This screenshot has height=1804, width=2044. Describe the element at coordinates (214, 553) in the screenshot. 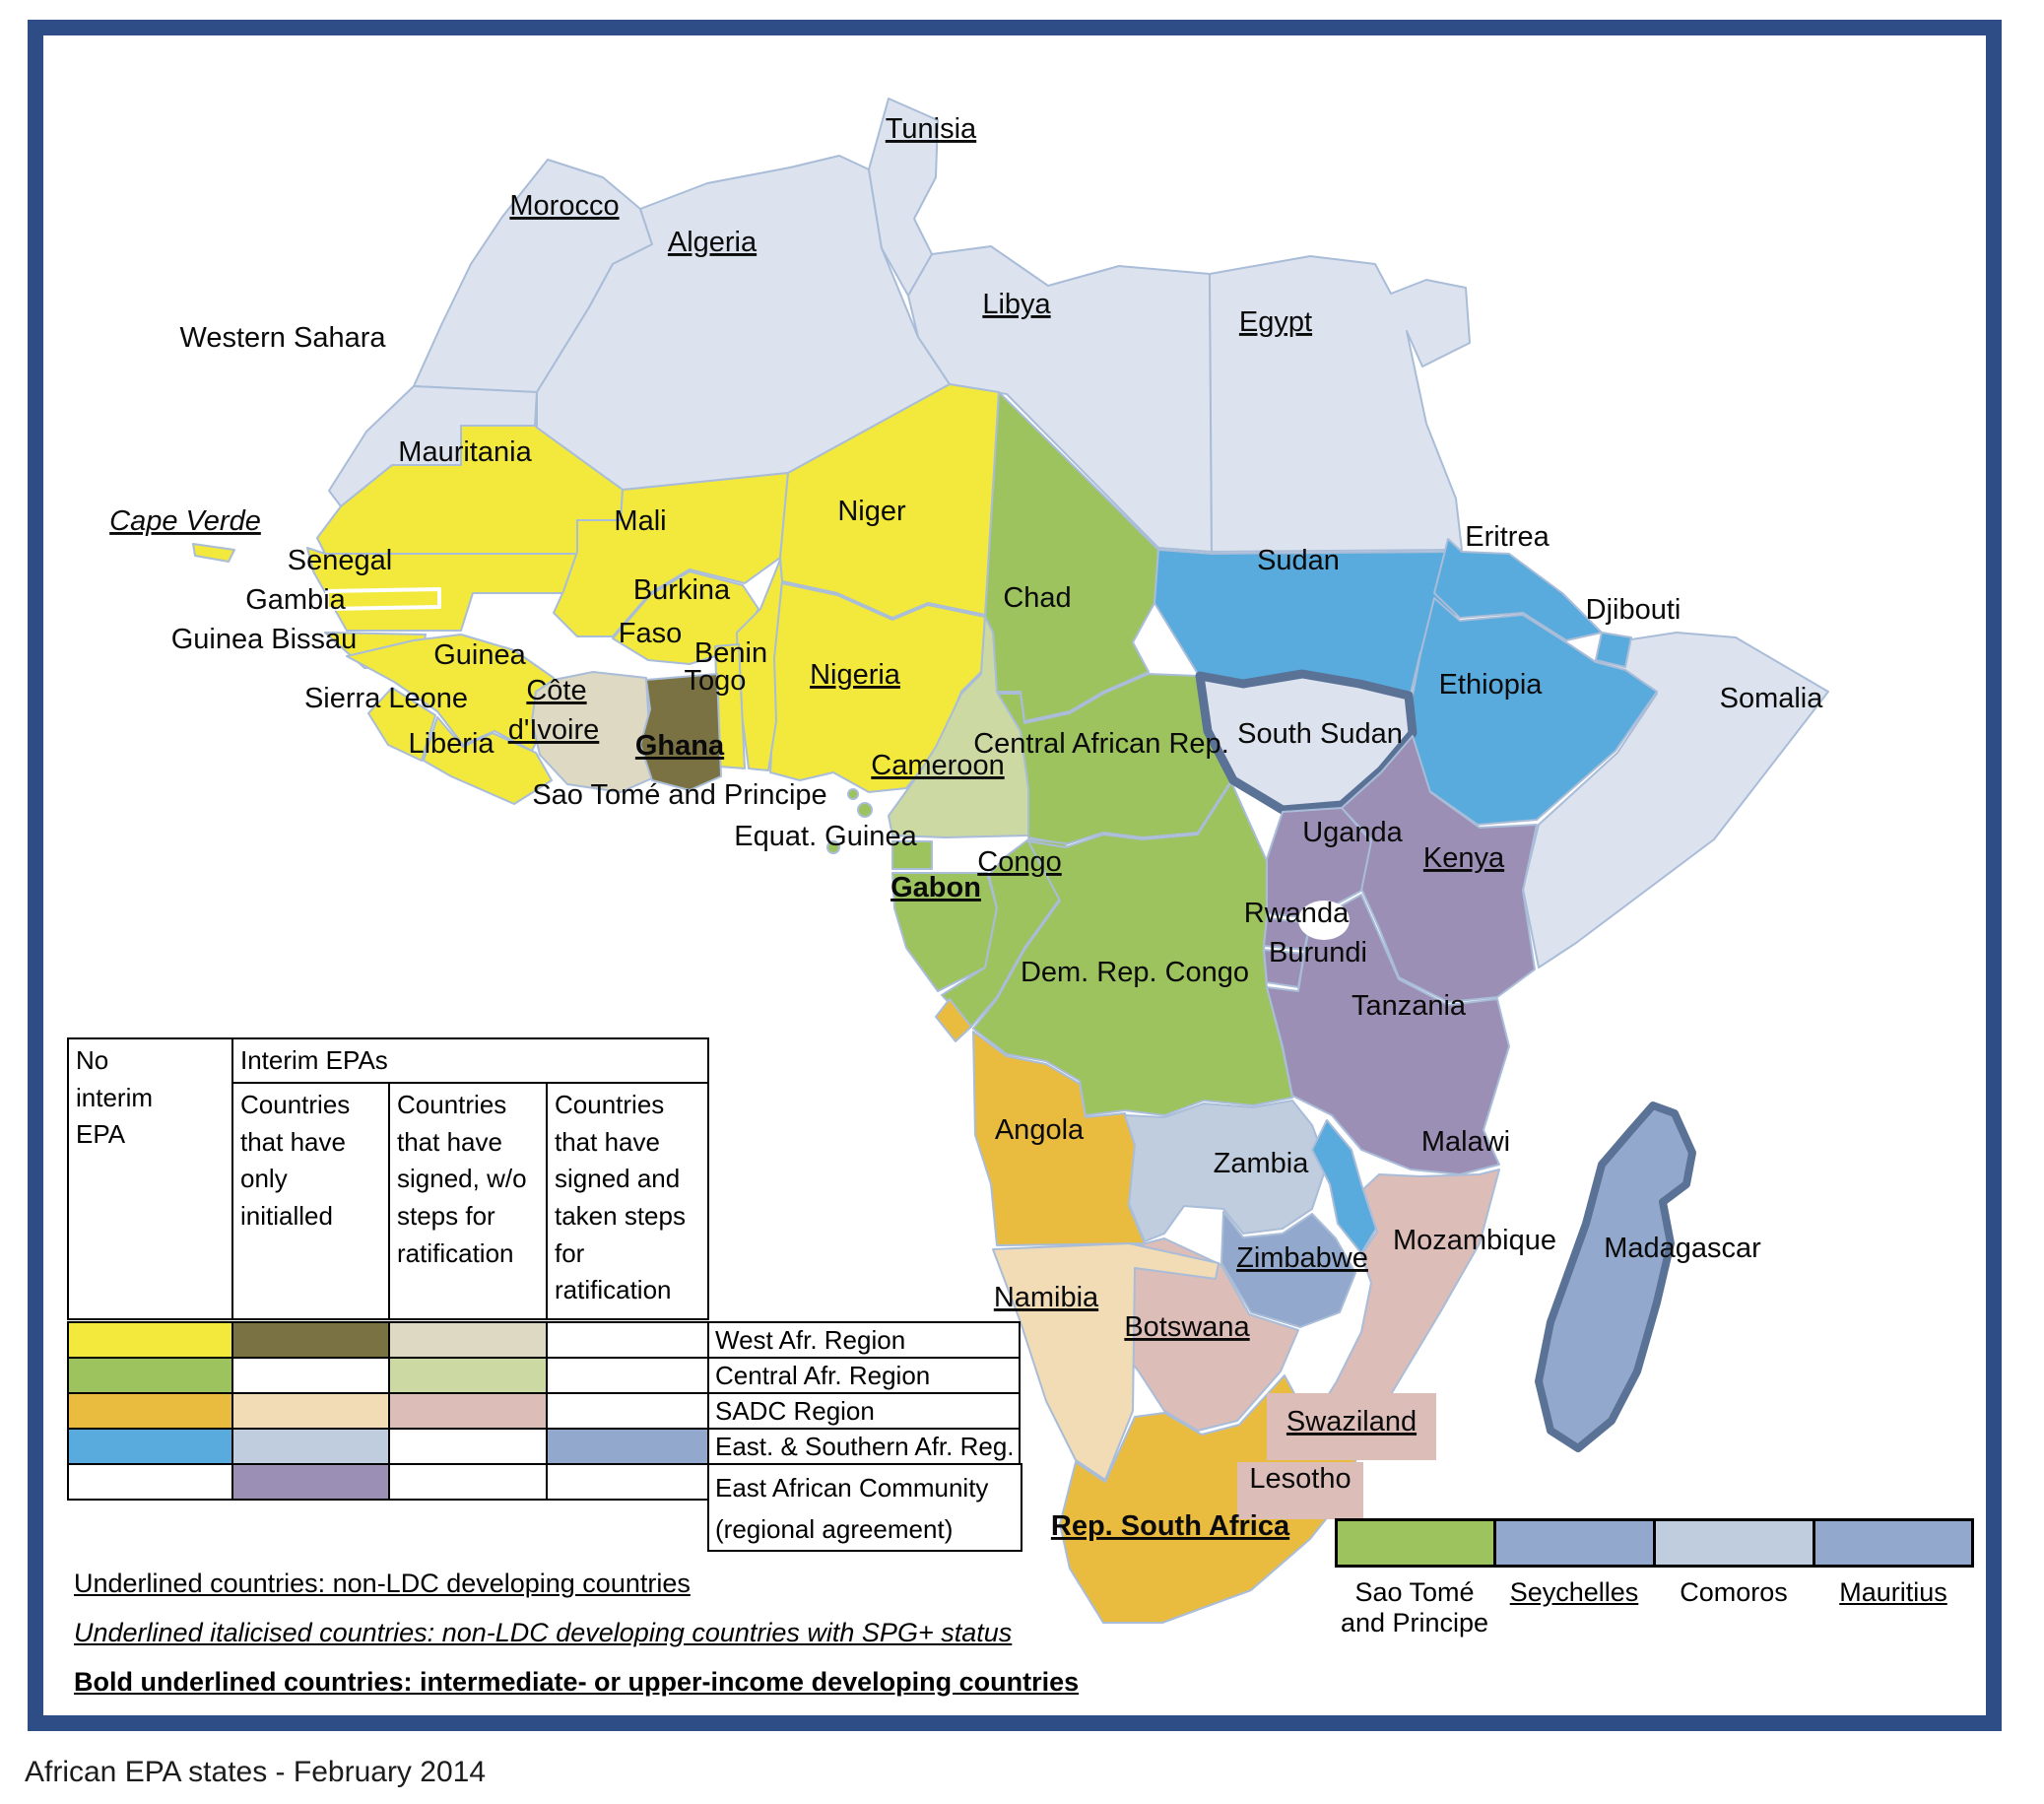

I see `country-cape-verde` at that location.